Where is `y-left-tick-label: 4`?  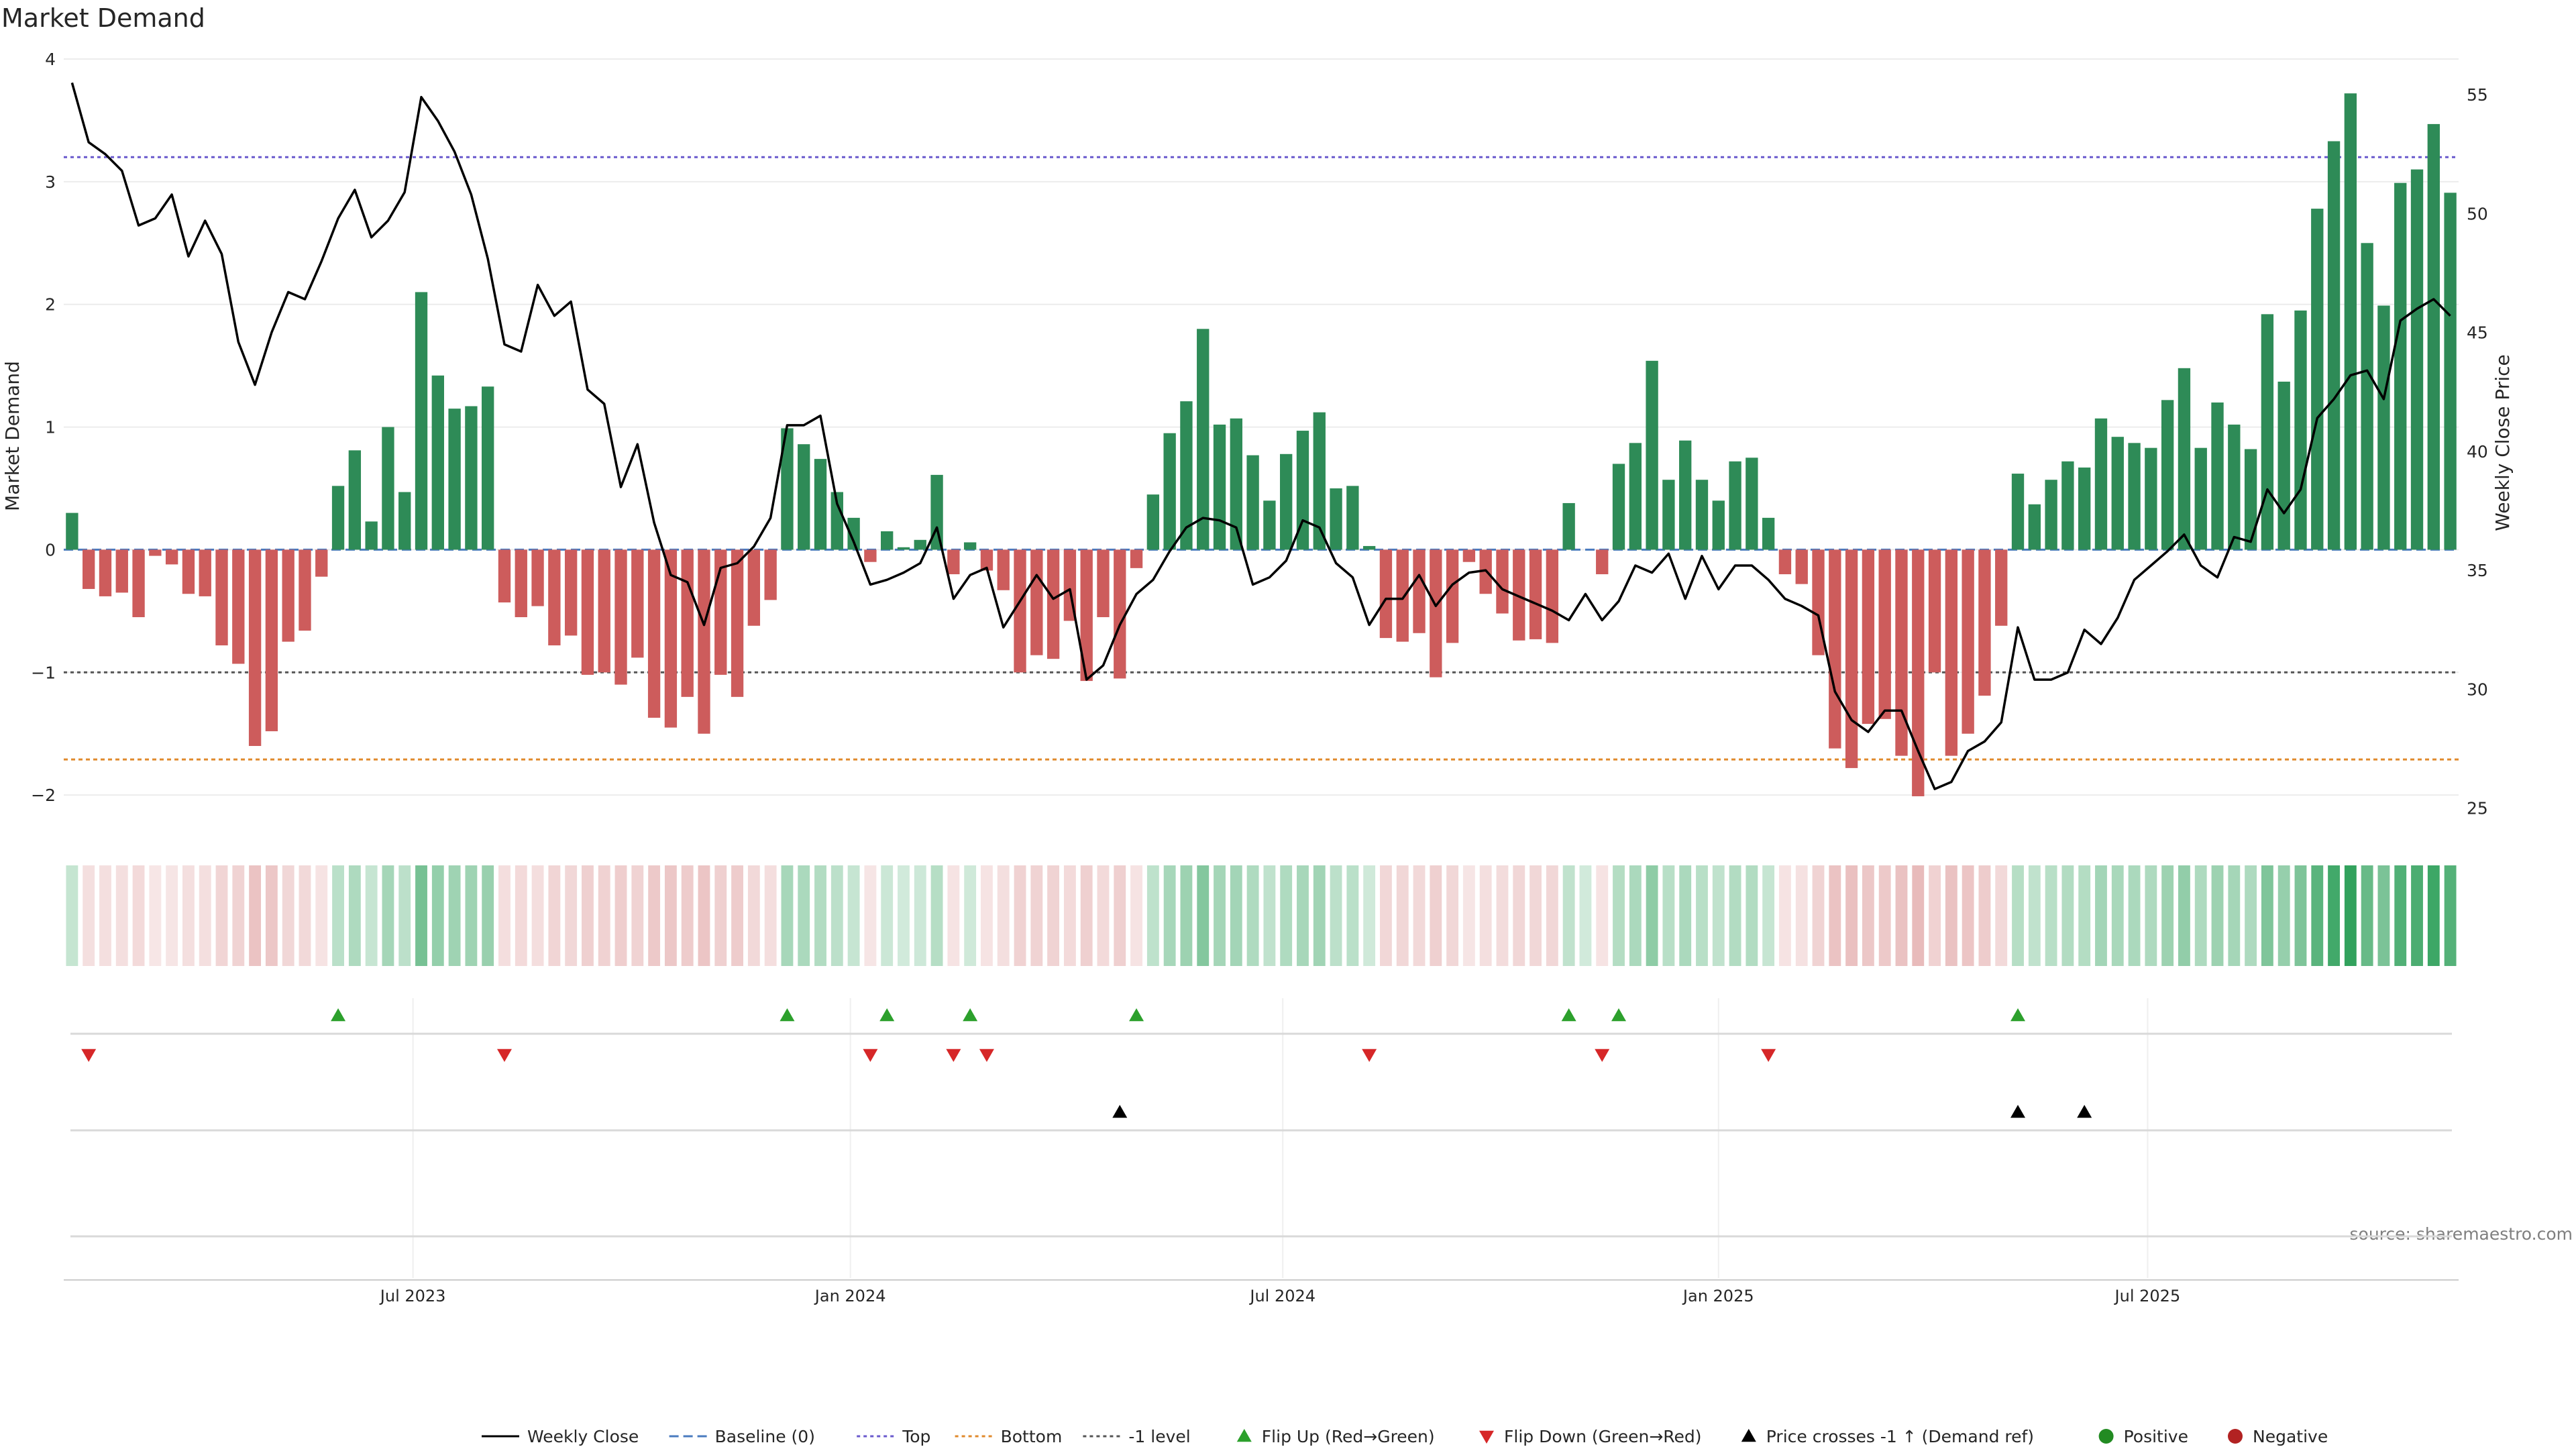
y-left-tick-label: 4 is located at coordinates (50, 59).